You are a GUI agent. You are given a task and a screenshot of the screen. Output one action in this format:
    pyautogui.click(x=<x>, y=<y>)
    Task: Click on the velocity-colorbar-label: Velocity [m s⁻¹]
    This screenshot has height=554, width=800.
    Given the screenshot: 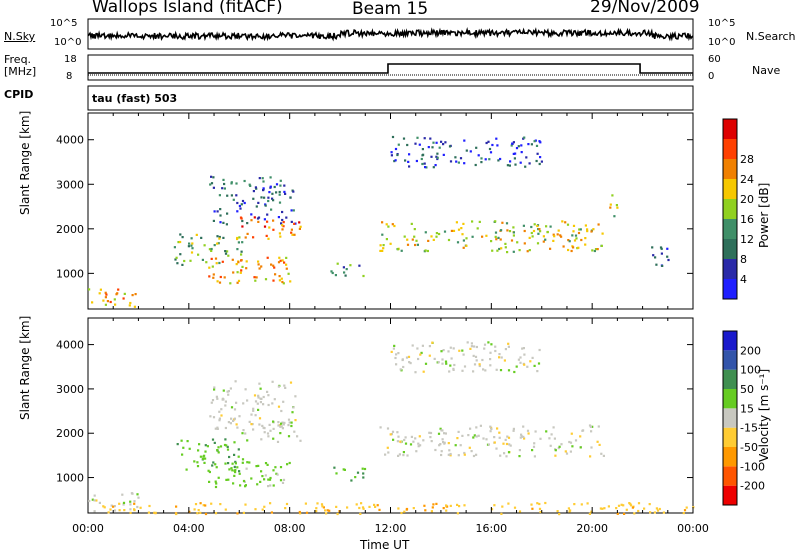 What is the action you would take?
    pyautogui.click(x=764, y=415)
    